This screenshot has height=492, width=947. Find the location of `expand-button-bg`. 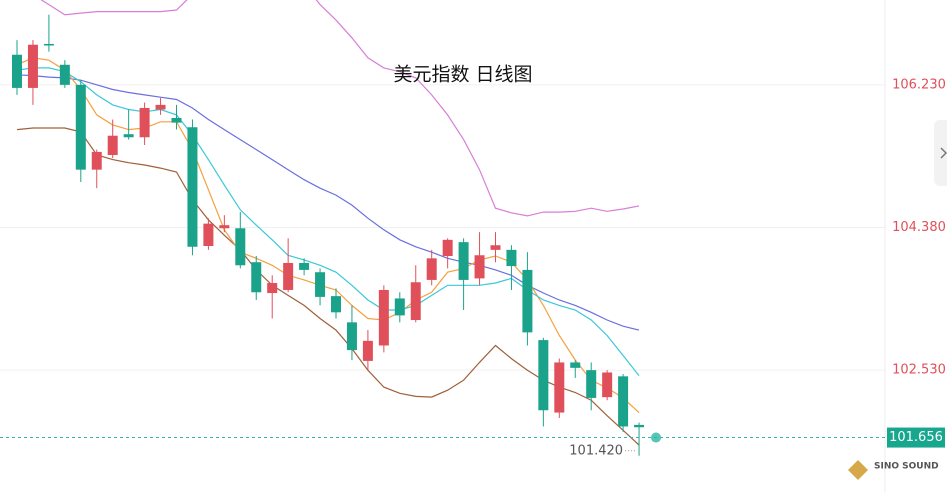

expand-button-bg is located at coordinates (940, 153).